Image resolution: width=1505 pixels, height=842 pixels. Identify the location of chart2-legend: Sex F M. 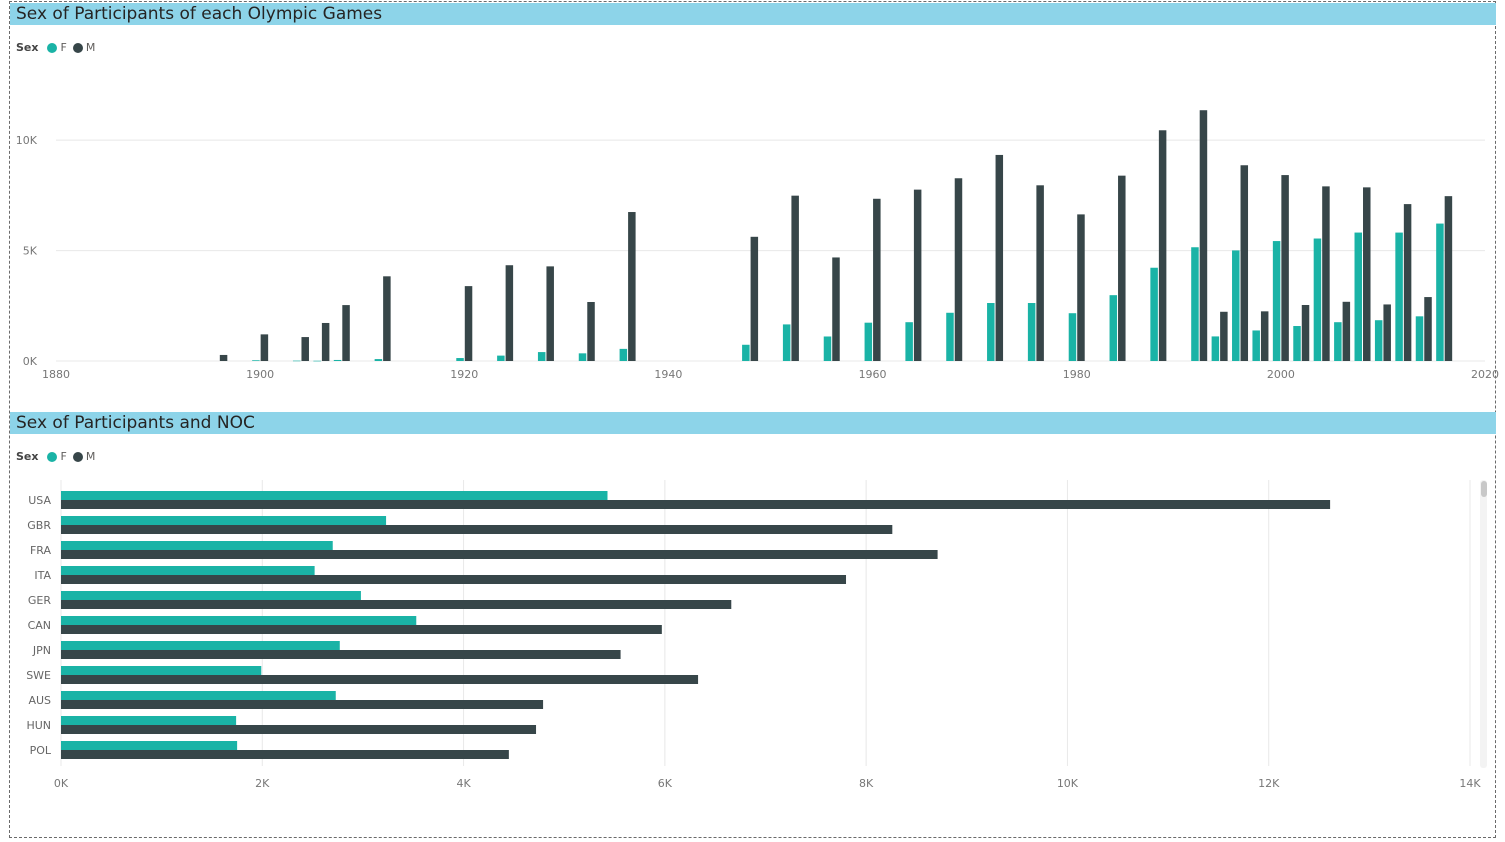
(58, 456).